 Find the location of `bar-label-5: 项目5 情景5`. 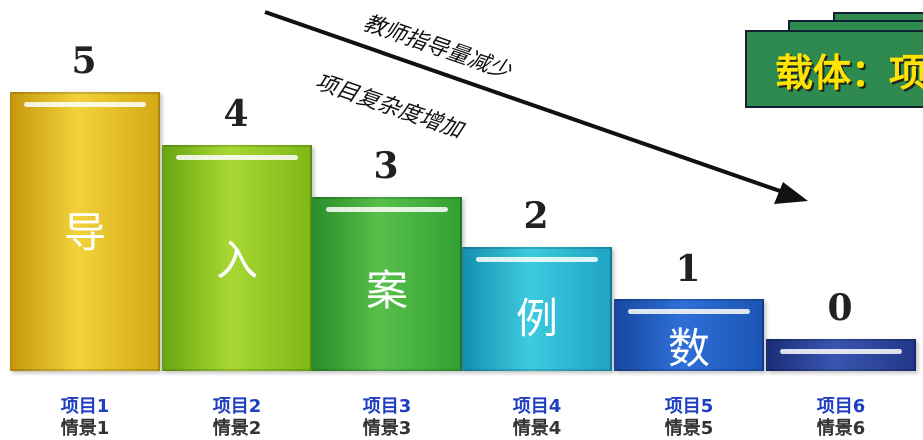

bar-label-5: 项目5 情景5 is located at coordinates (689, 418).